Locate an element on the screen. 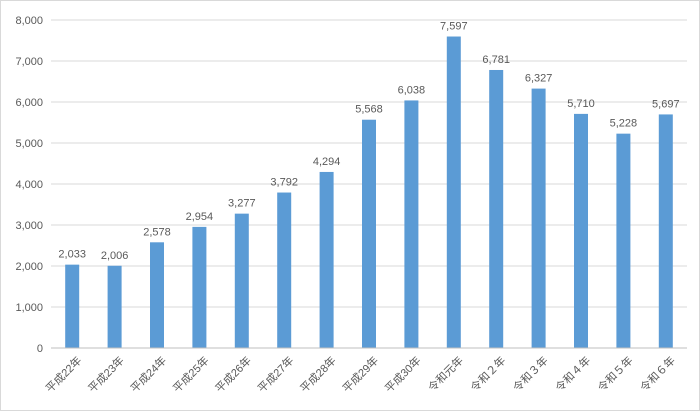 Image resolution: width=700 pixels, height=411 pixels. y-tick-label: 5,000 is located at coordinates (29, 144).